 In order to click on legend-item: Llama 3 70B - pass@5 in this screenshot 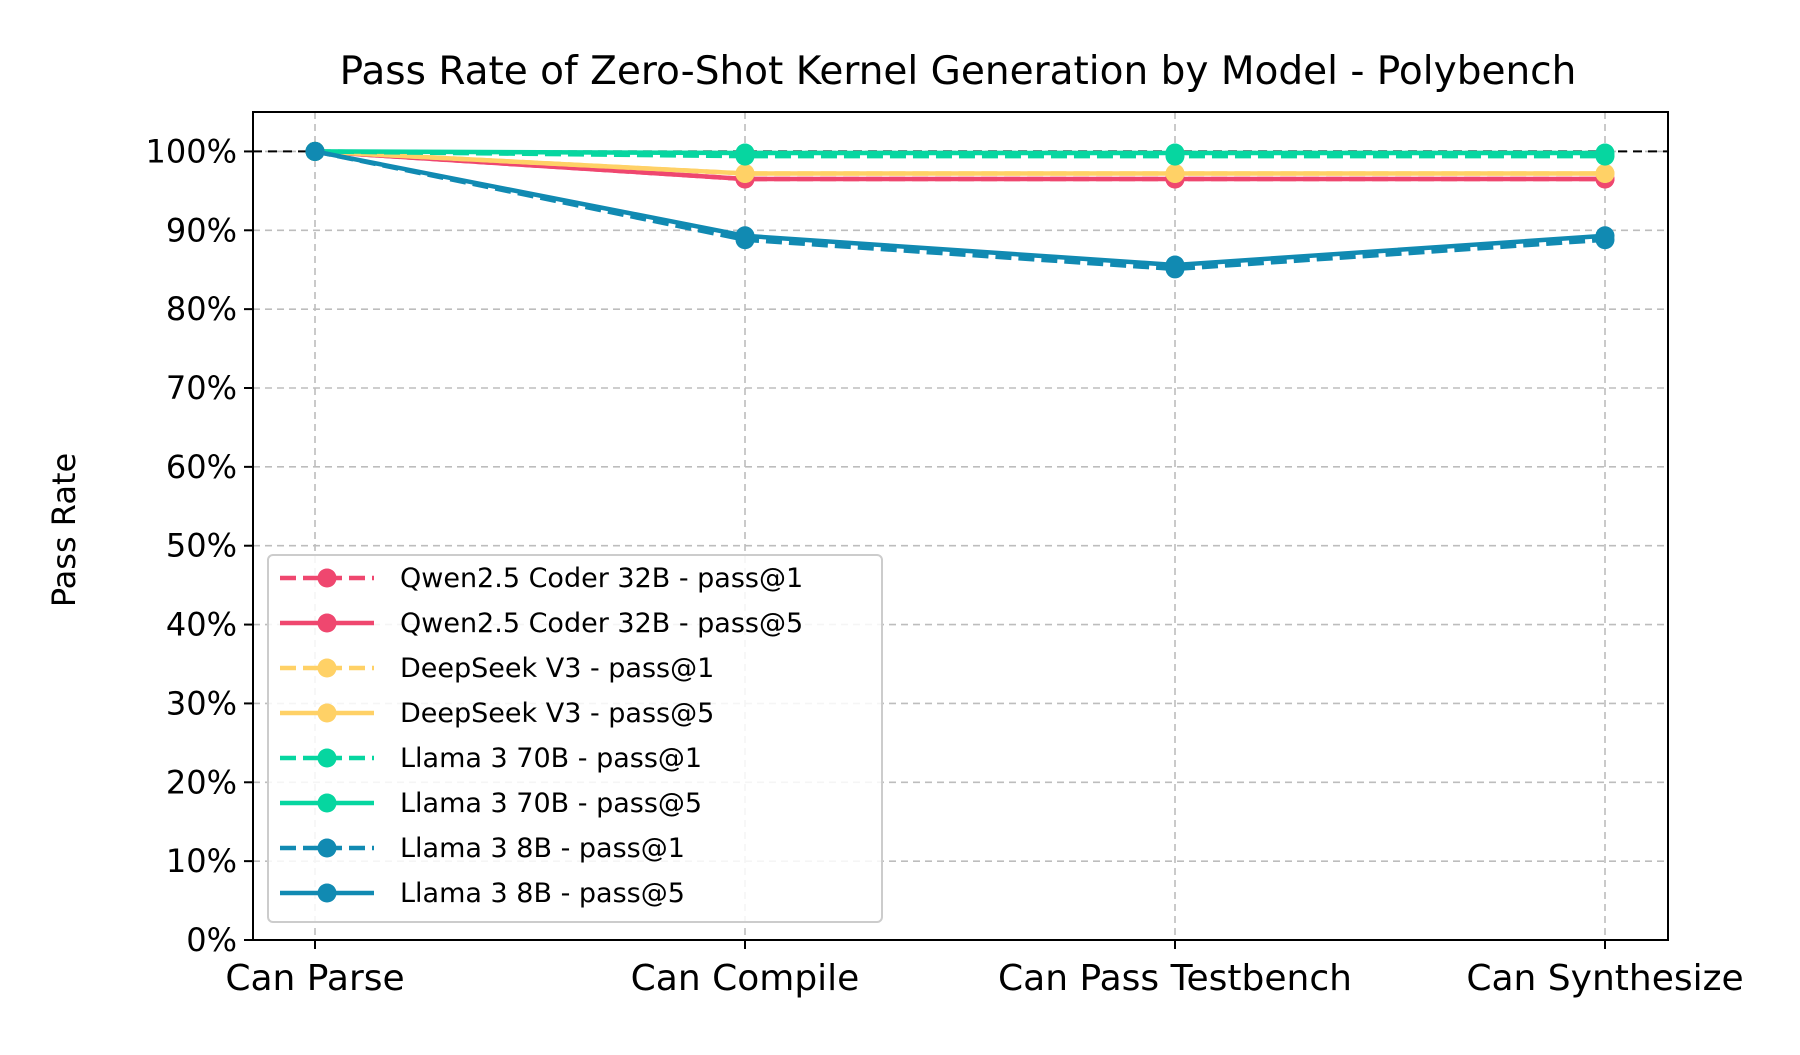, I will do `click(491, 803)`.